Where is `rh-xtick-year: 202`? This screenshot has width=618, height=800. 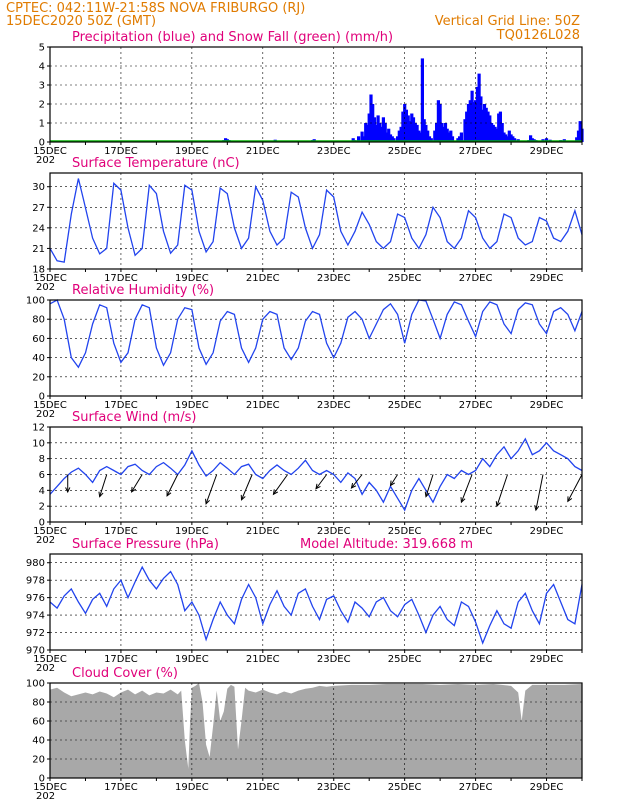
rh-xtick-year: 202 is located at coordinates (45, 414).